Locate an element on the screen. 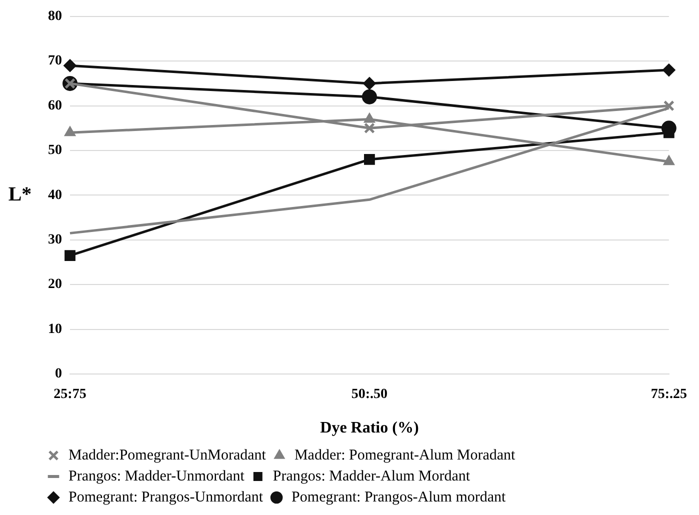 The height and width of the screenshot is (515, 699). x-axis-title: Dye Ratio (%) is located at coordinates (369, 428).